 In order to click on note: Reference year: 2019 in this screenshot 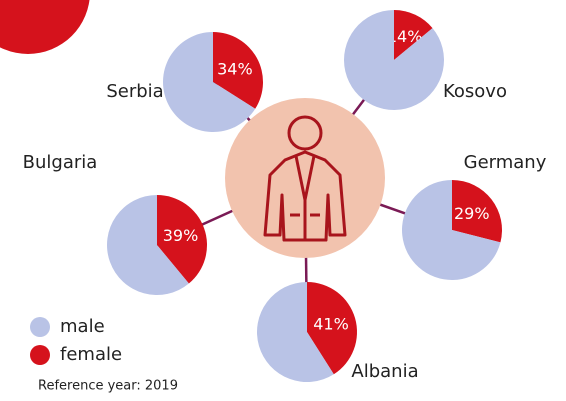, I will do `click(108, 386)`.